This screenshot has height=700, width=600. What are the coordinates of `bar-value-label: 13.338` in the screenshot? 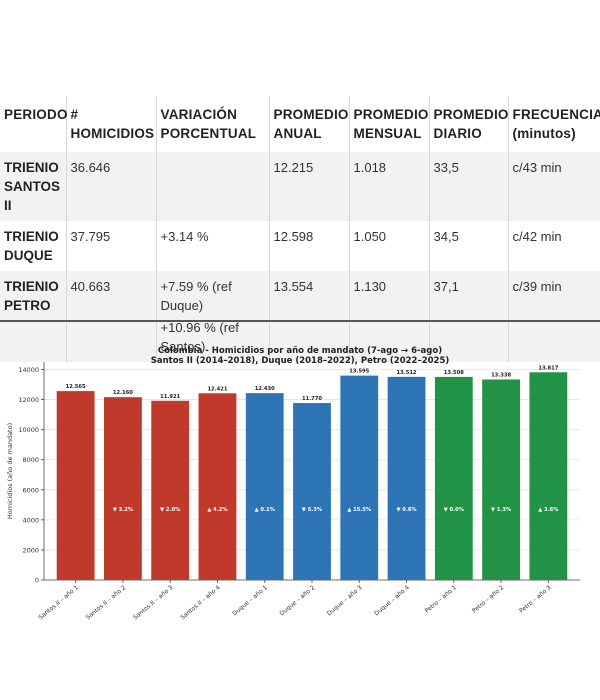 It's located at (501, 375).